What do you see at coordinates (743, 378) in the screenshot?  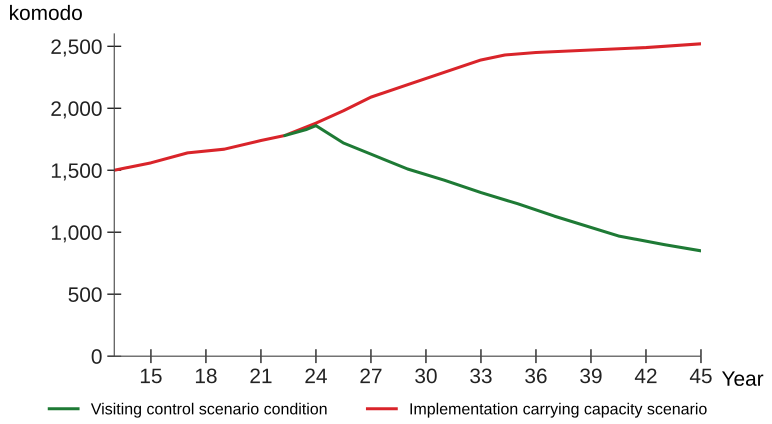 I see `x-axis-title: Year` at bounding box center [743, 378].